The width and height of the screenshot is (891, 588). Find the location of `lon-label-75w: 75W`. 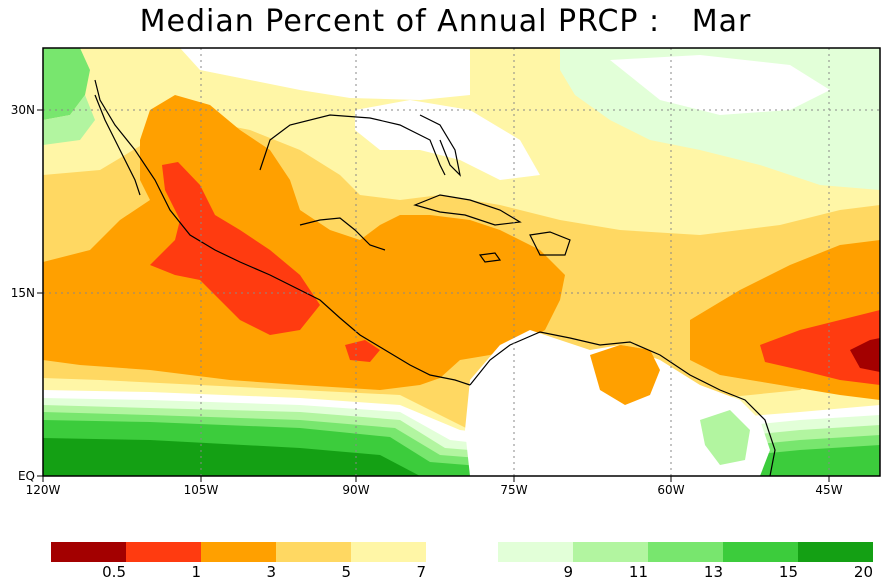

lon-label-75w: 75W is located at coordinates (513, 490).